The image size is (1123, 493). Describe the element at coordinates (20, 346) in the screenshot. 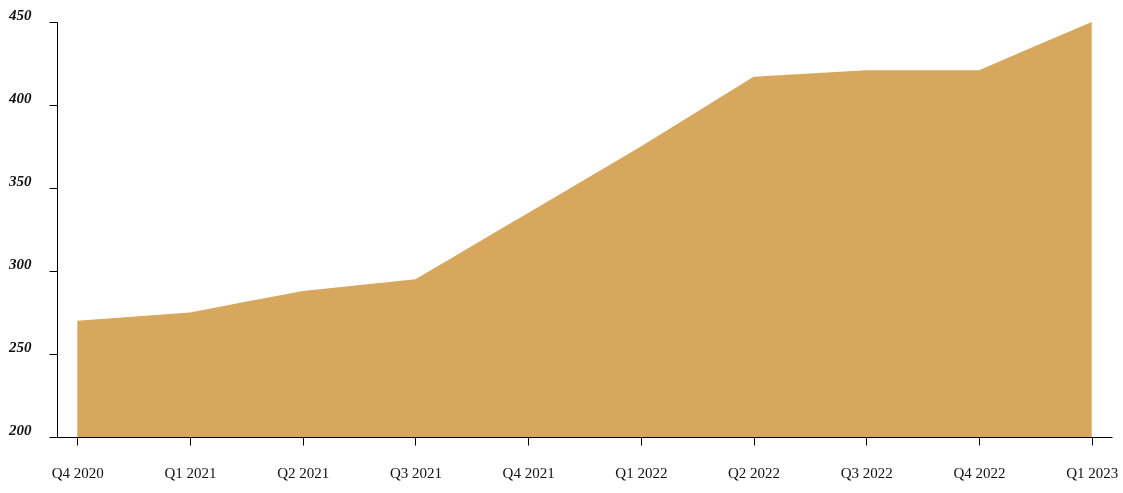

I see `y-tick-label: 250` at that location.